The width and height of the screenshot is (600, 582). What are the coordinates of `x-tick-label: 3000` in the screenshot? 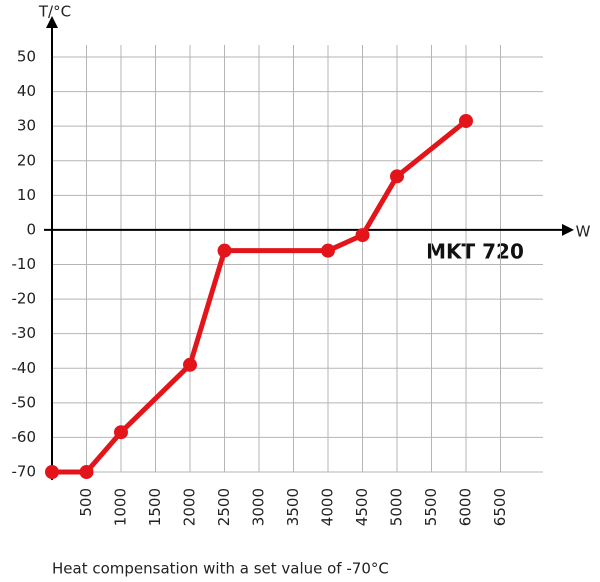 It's located at (259, 507).